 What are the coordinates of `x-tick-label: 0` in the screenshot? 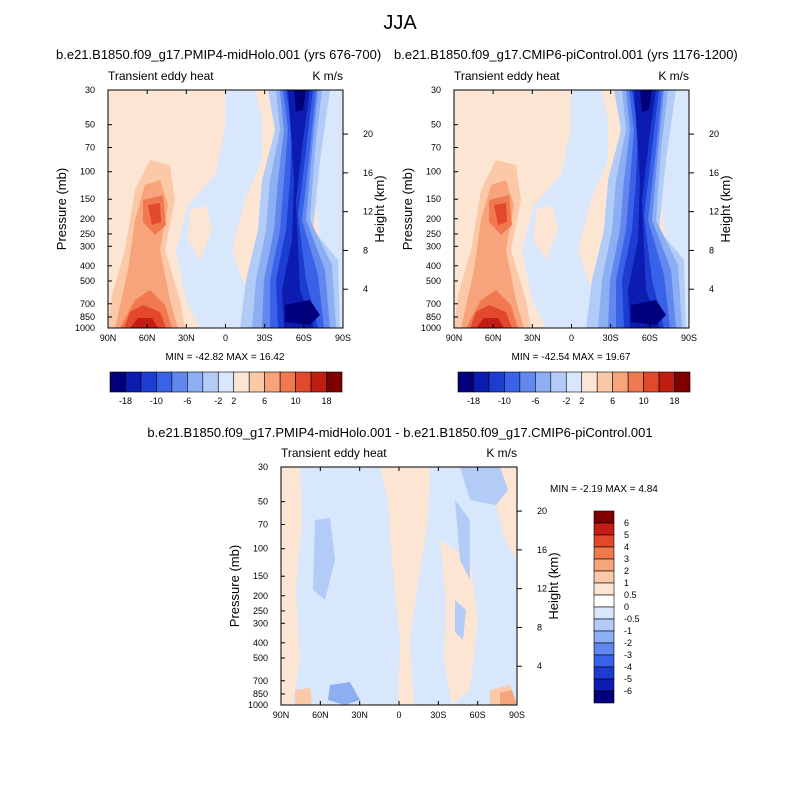 It's located at (398, 715).